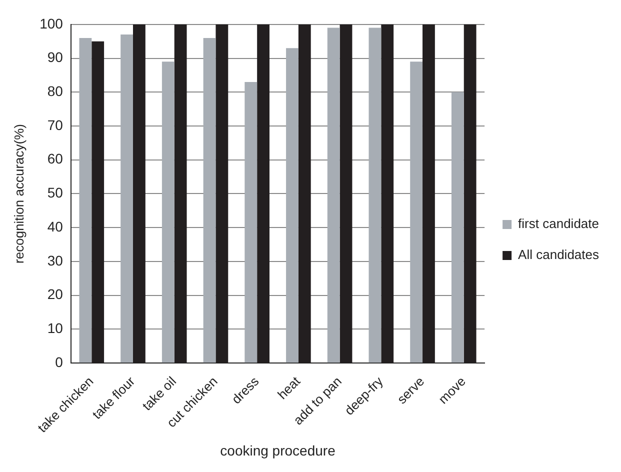  I want to click on y-tick-label: 10, so click(55, 328).